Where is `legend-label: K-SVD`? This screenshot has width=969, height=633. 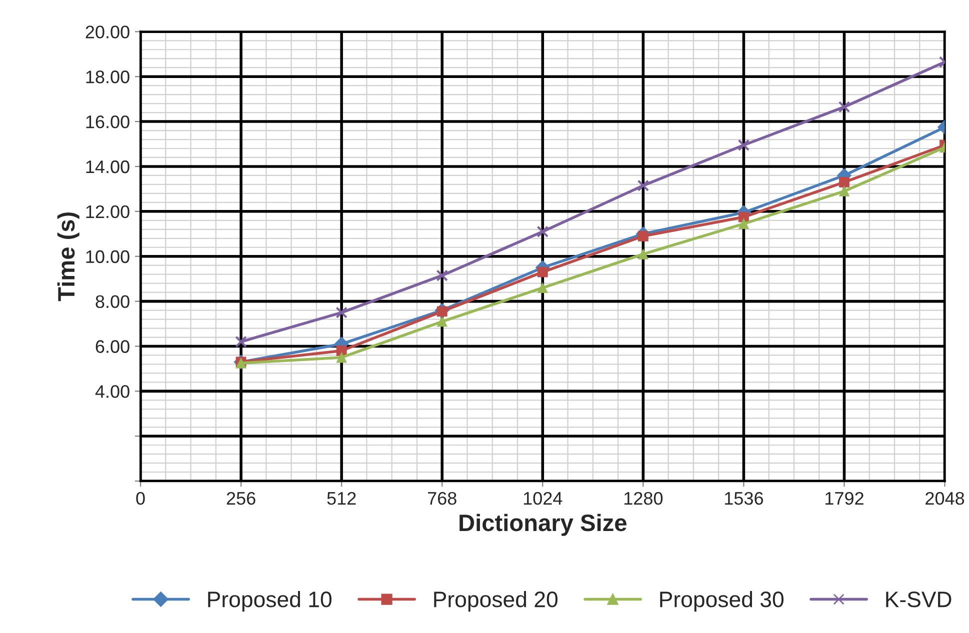
legend-label: K-SVD is located at coordinates (919, 600).